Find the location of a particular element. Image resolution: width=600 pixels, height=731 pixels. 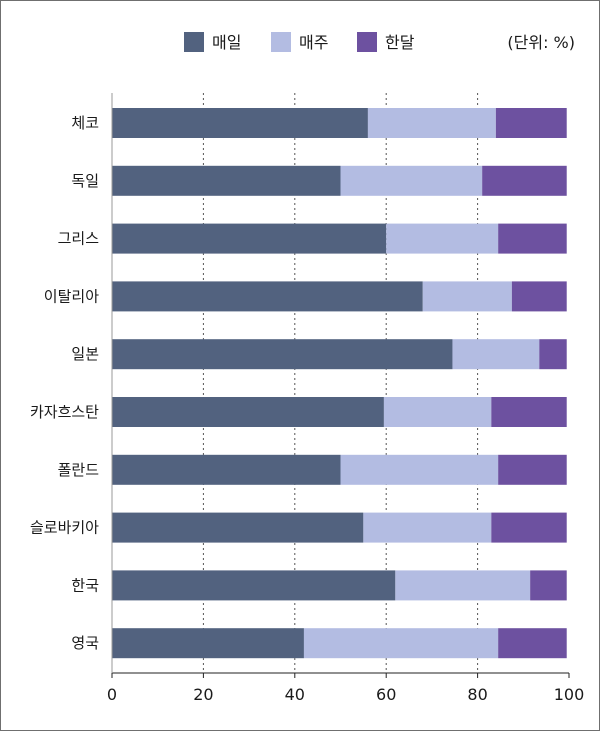

category-label: 체코 is located at coordinates (85, 123).